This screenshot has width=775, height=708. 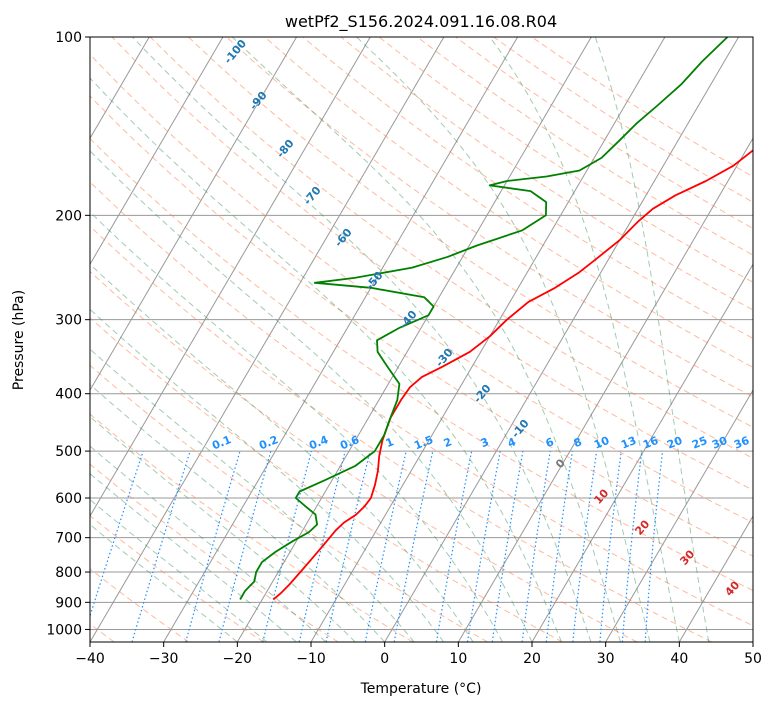 I want to click on x-tick-label: 30, so click(x=606, y=659).